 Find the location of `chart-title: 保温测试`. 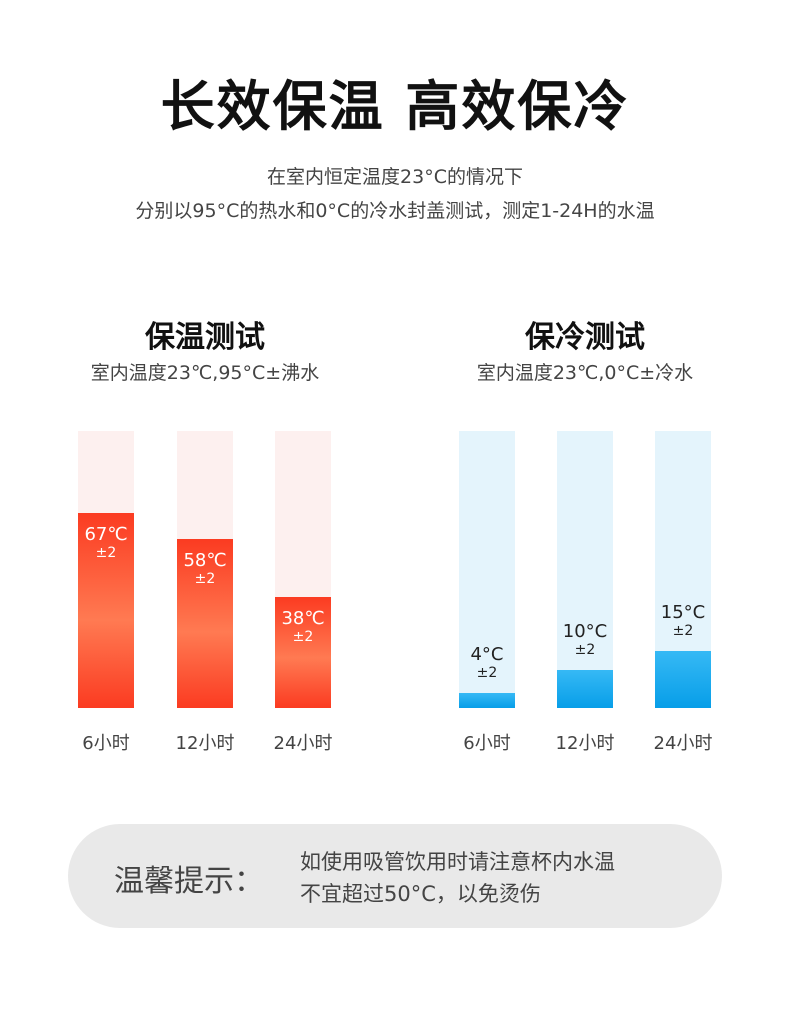

chart-title: 保温测试 is located at coordinates (205, 337).